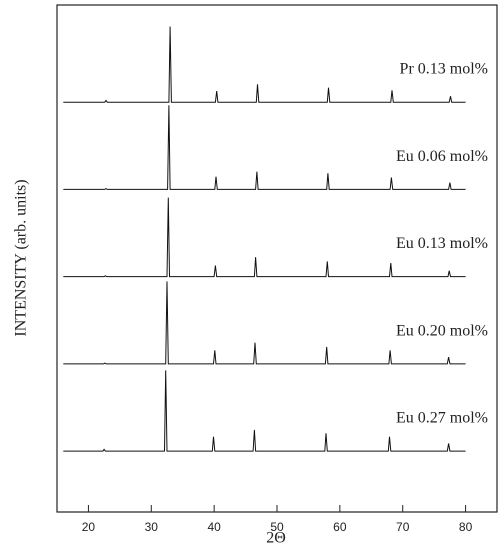  What do you see at coordinates (442, 156) in the screenshot?
I see `trace-label: Eu 0.06 mol%` at bounding box center [442, 156].